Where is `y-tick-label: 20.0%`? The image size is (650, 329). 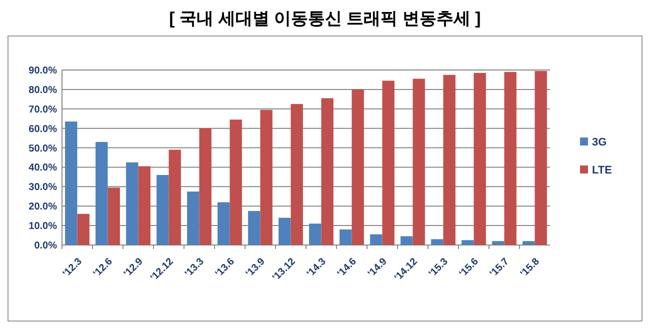 y-tick-label: 20.0% is located at coordinates (43, 207).